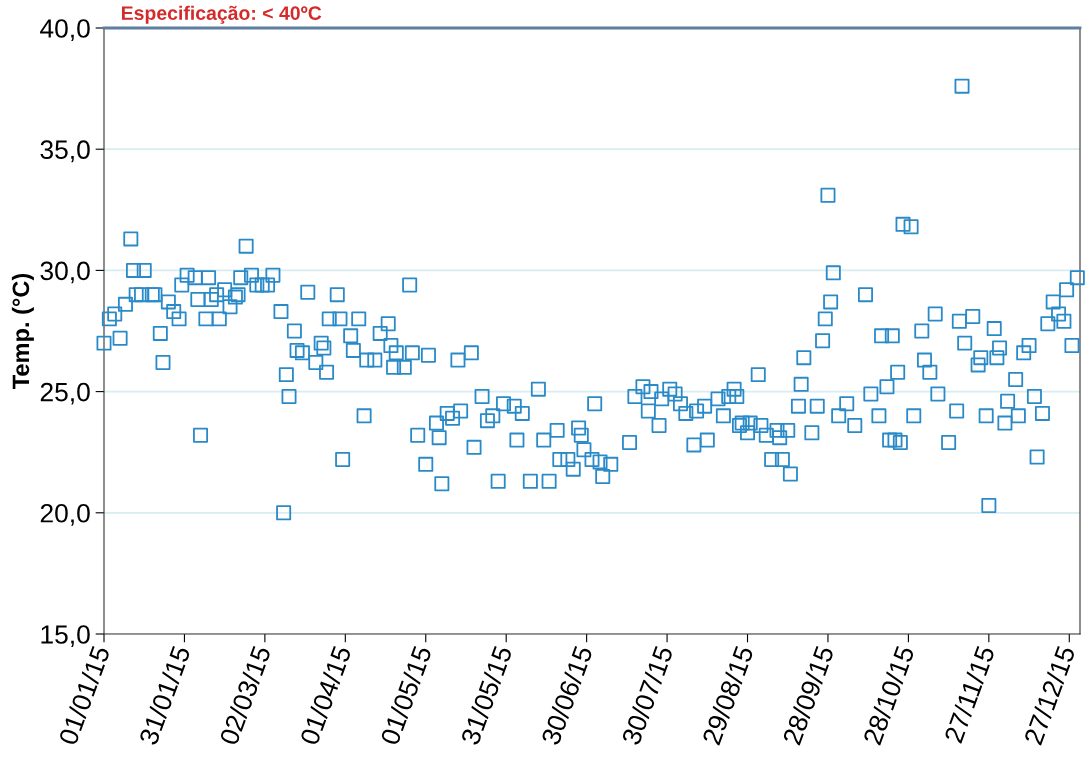 Image resolution: width=1087 pixels, height=765 pixels. Describe the element at coordinates (65, 151) in the screenshot. I see `y-tick-label: 35,0` at that location.